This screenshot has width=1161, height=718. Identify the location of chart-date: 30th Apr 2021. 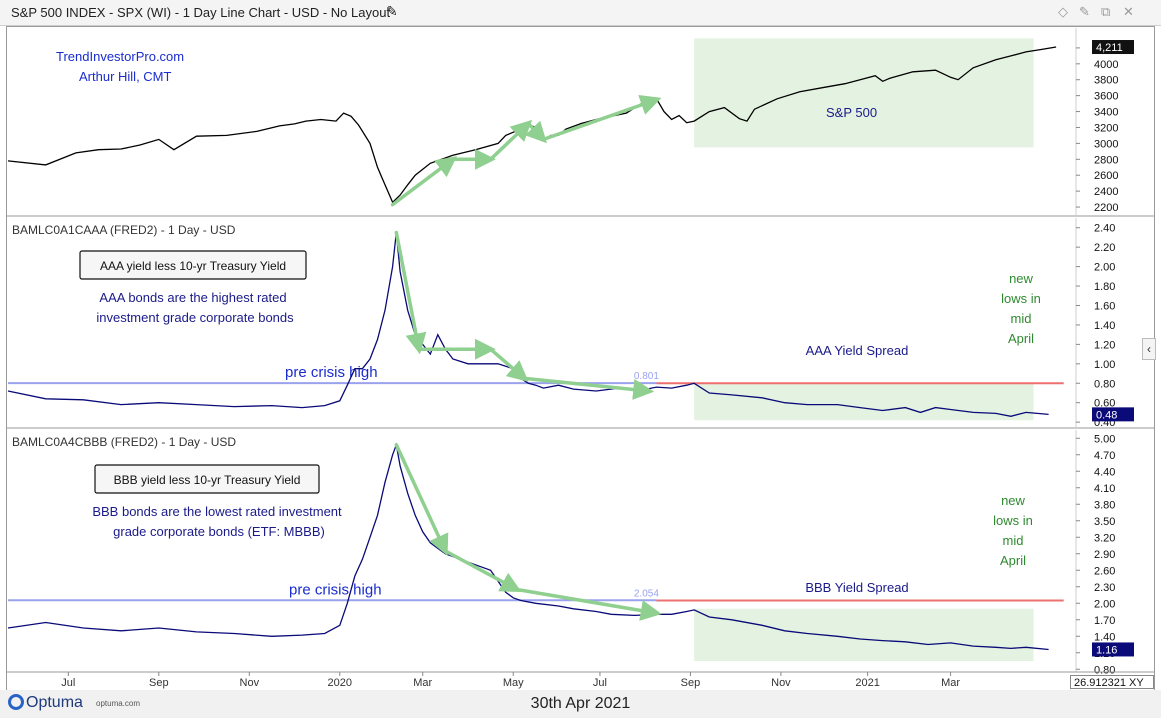
(580, 703).